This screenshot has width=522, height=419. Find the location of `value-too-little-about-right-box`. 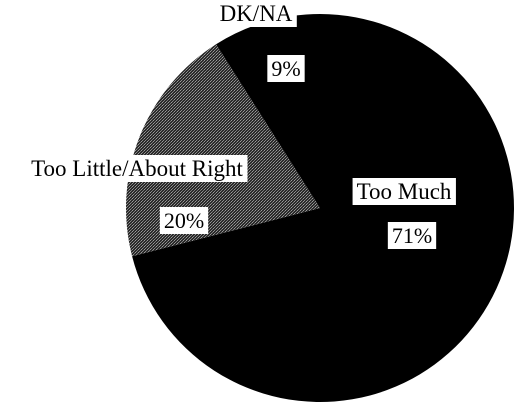

value-too-little-about-right-box is located at coordinates (184, 220).